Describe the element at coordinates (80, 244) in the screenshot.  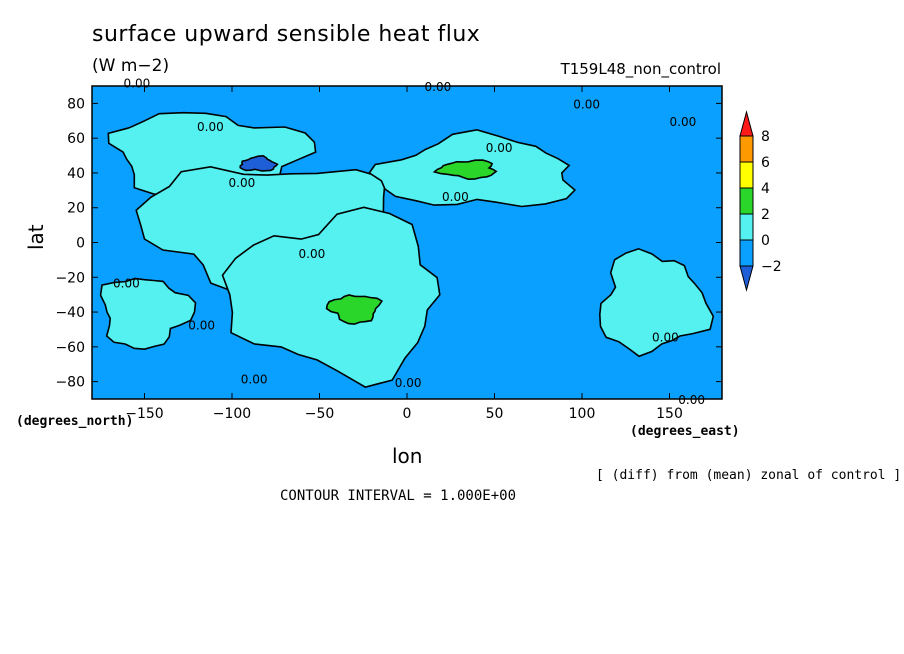
I see `y-tick-label: 0` at that location.